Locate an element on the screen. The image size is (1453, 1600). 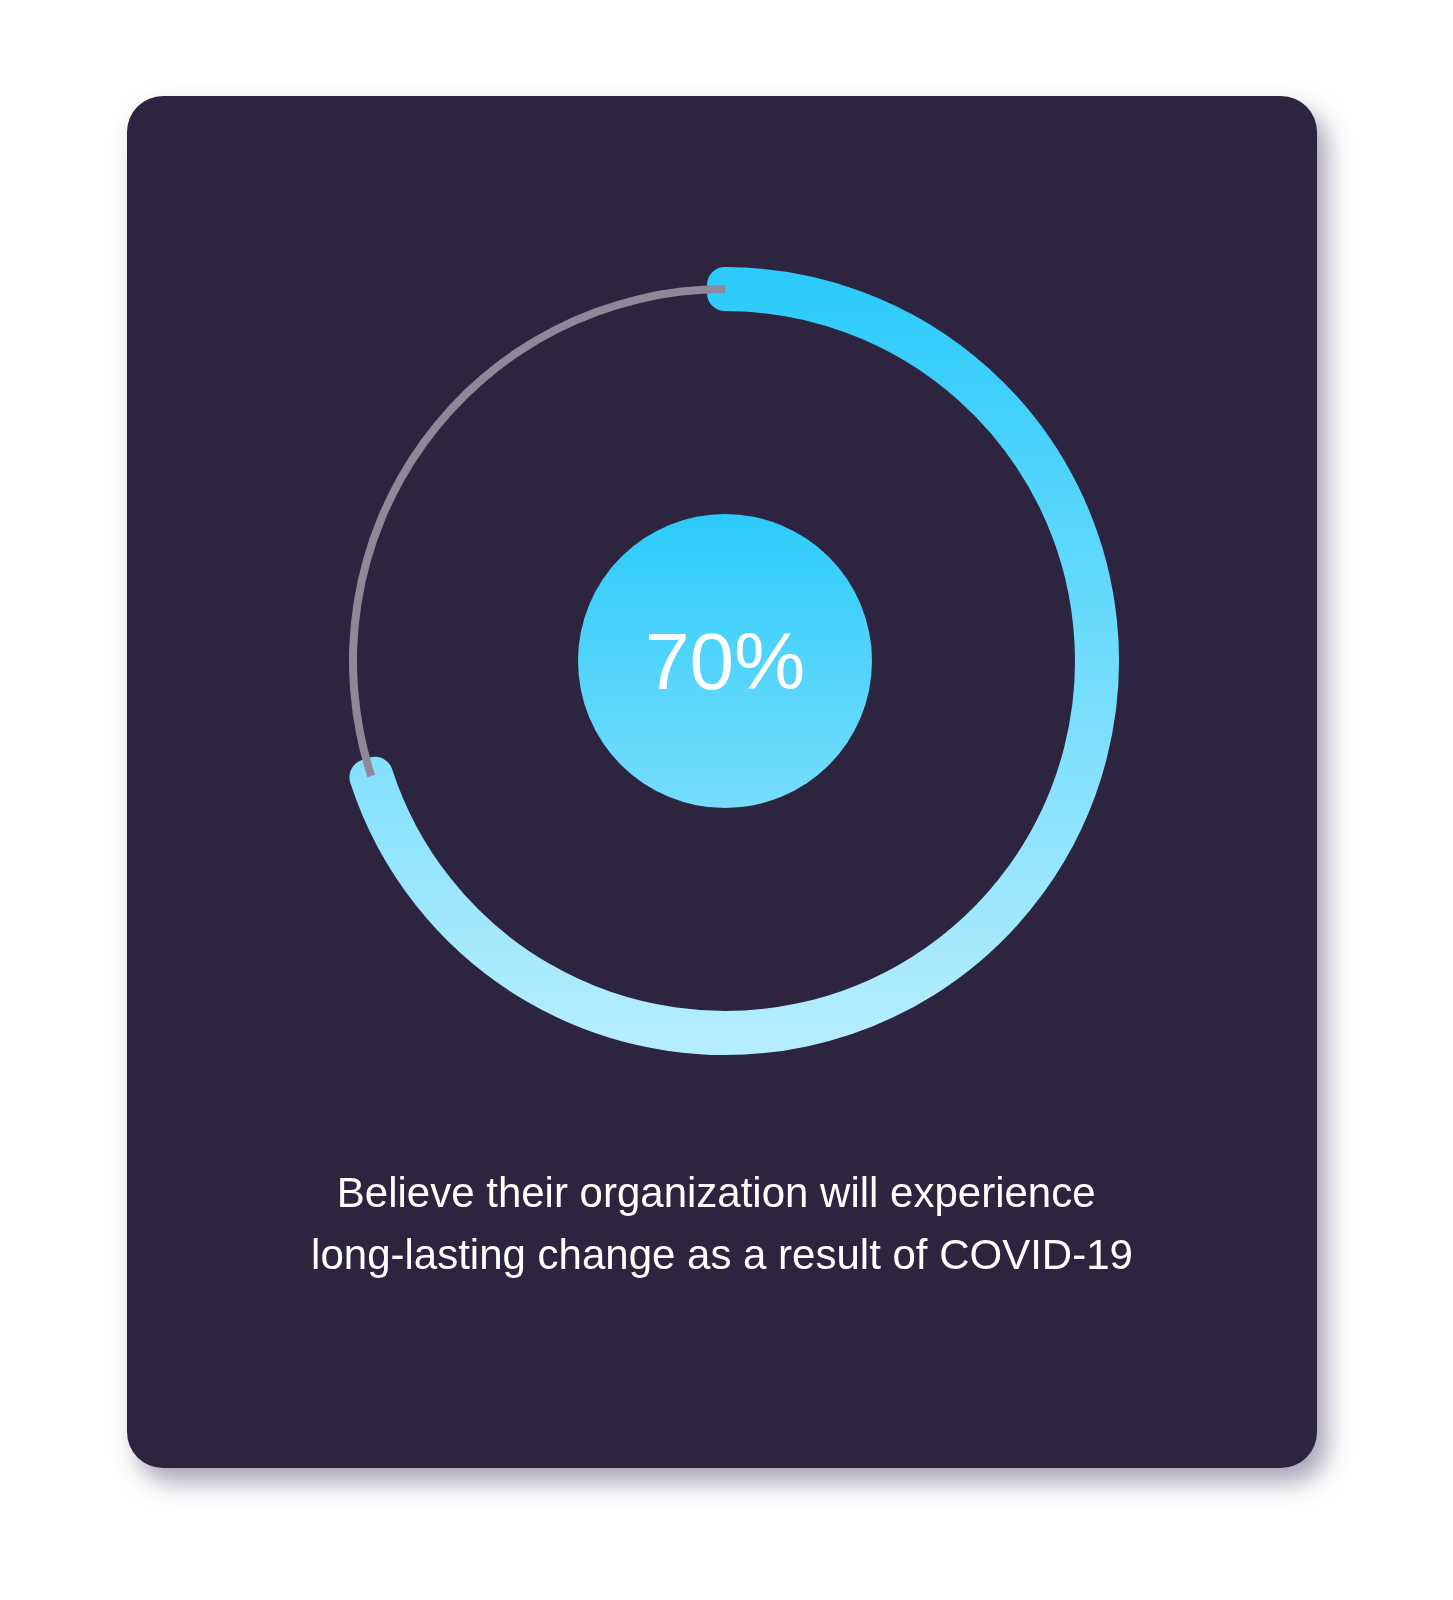
text: Believe their organization will experience long-lasting change as a result of COVID-19 is located at coordinates (722, 1223).